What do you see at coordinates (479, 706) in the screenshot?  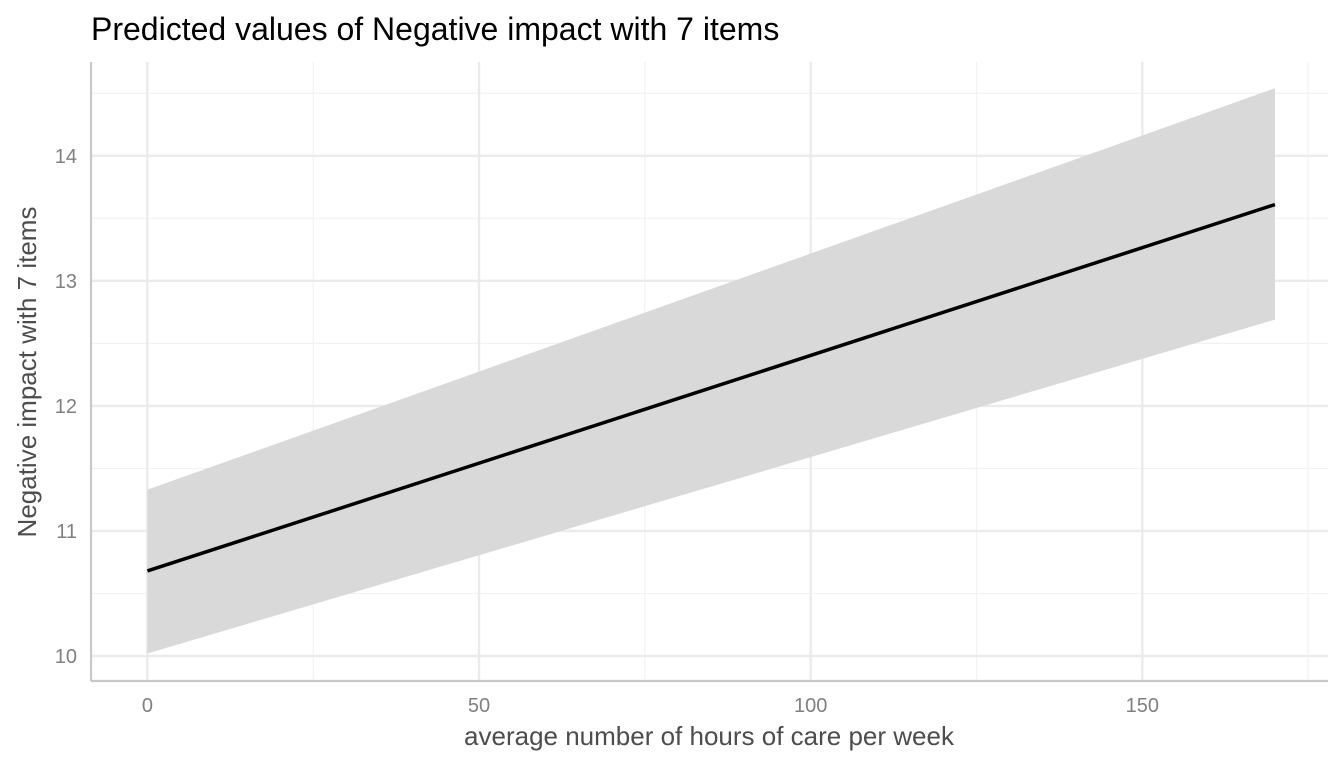 I see `x-tick-label: 50` at bounding box center [479, 706].